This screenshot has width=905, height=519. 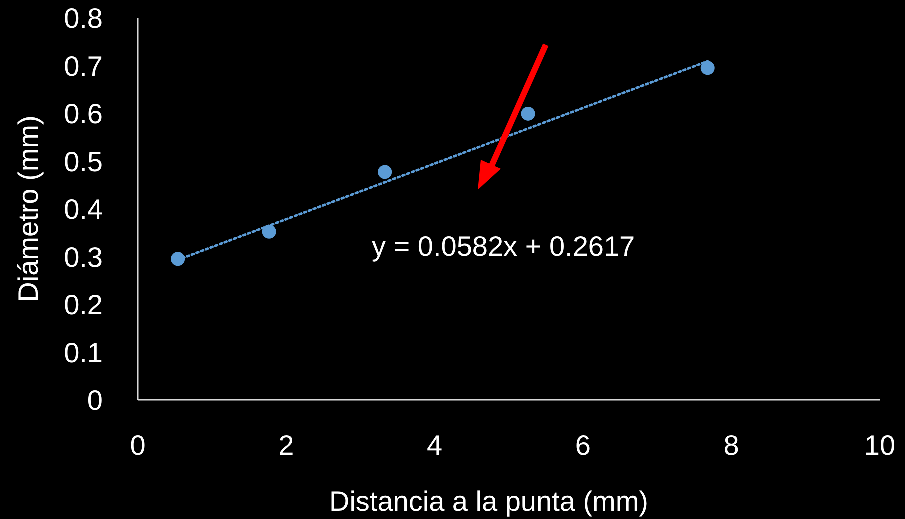 I want to click on x-axis-title: Distancia a la punta (mm), so click(x=489, y=501).